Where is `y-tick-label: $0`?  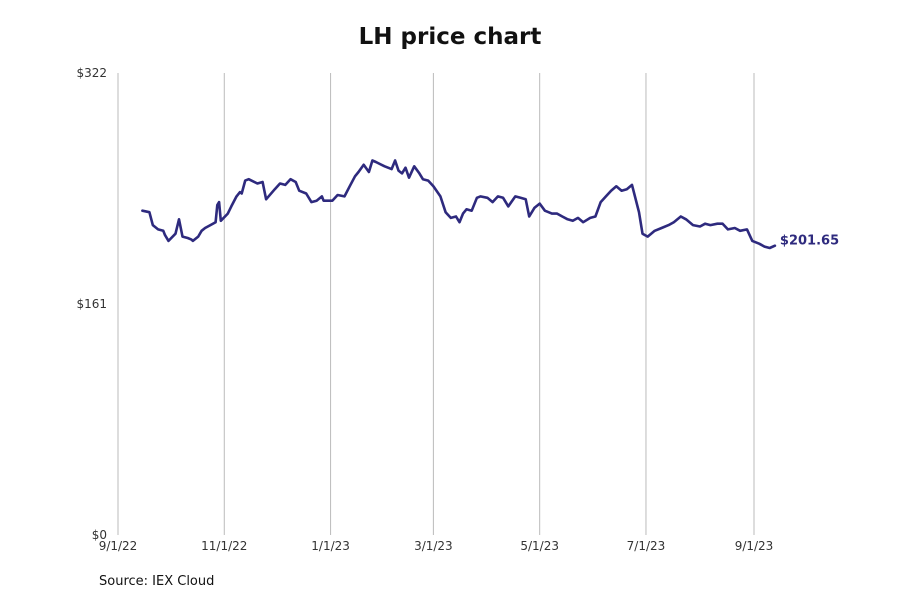
y-tick-label: $0 is located at coordinates (99, 535).